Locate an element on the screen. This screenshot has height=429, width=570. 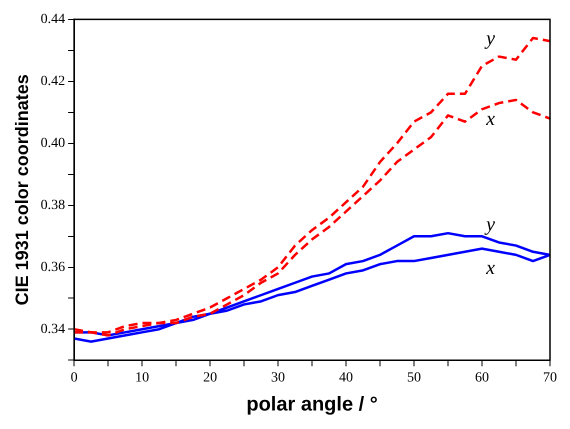
y-tick-label: 0.44 is located at coordinates (53, 20).